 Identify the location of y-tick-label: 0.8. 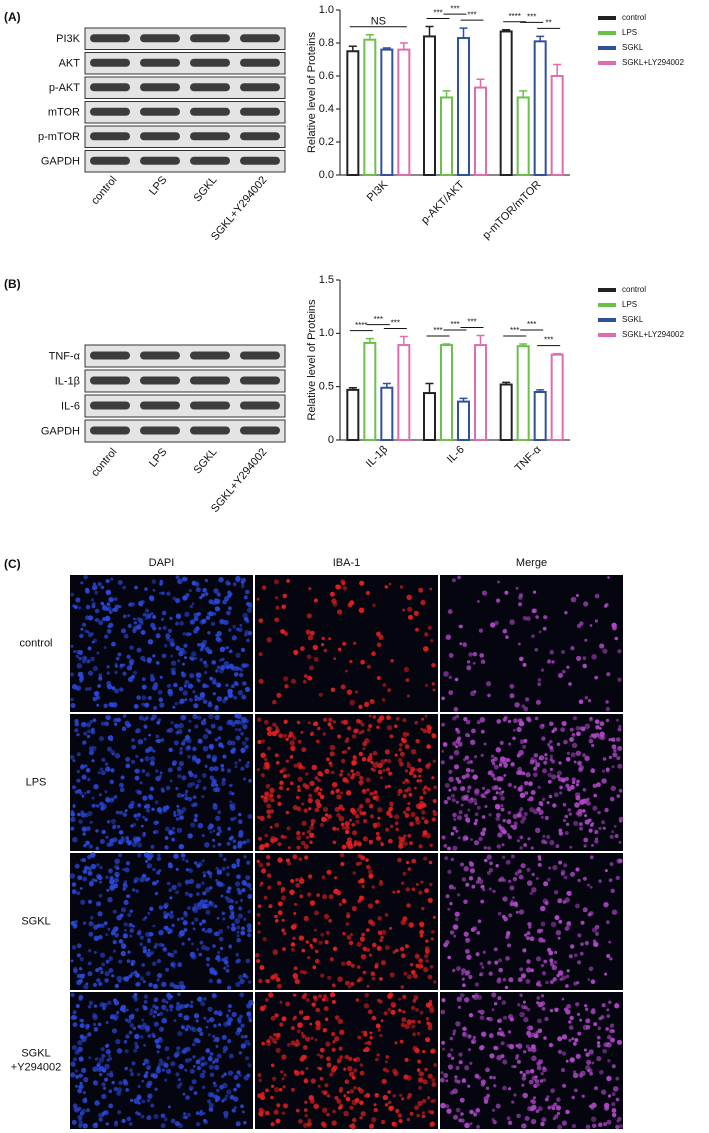
(326, 43).